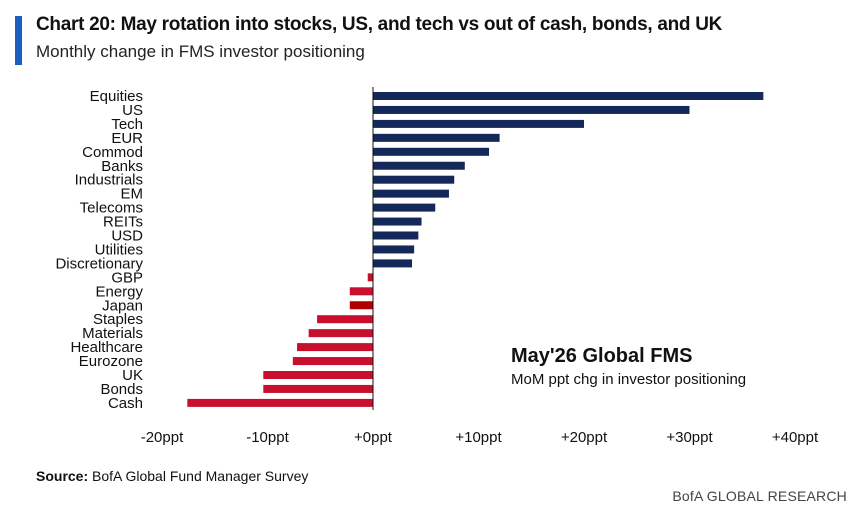 The height and width of the screenshot is (523, 865). What do you see at coordinates (109, 180) in the screenshot?
I see `category-label-industrials: Industrials` at bounding box center [109, 180].